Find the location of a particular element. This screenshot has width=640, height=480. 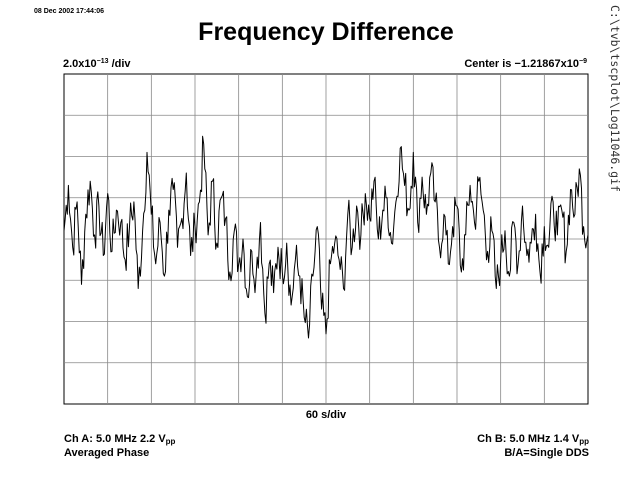

channel-b-vpp: pp is located at coordinates (584, 441).